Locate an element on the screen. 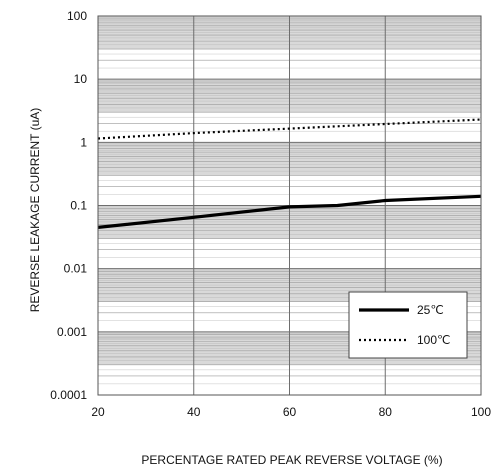 The height and width of the screenshot is (474, 499). x-tick-label: 60 is located at coordinates (290, 412).